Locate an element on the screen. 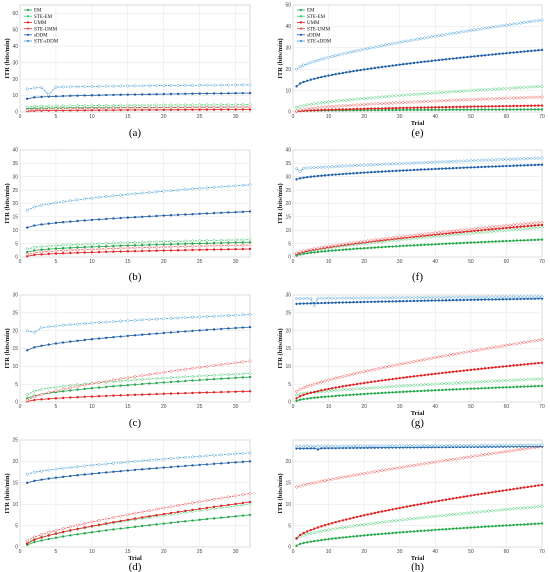  legend-label: UMM is located at coordinates (40, 23).